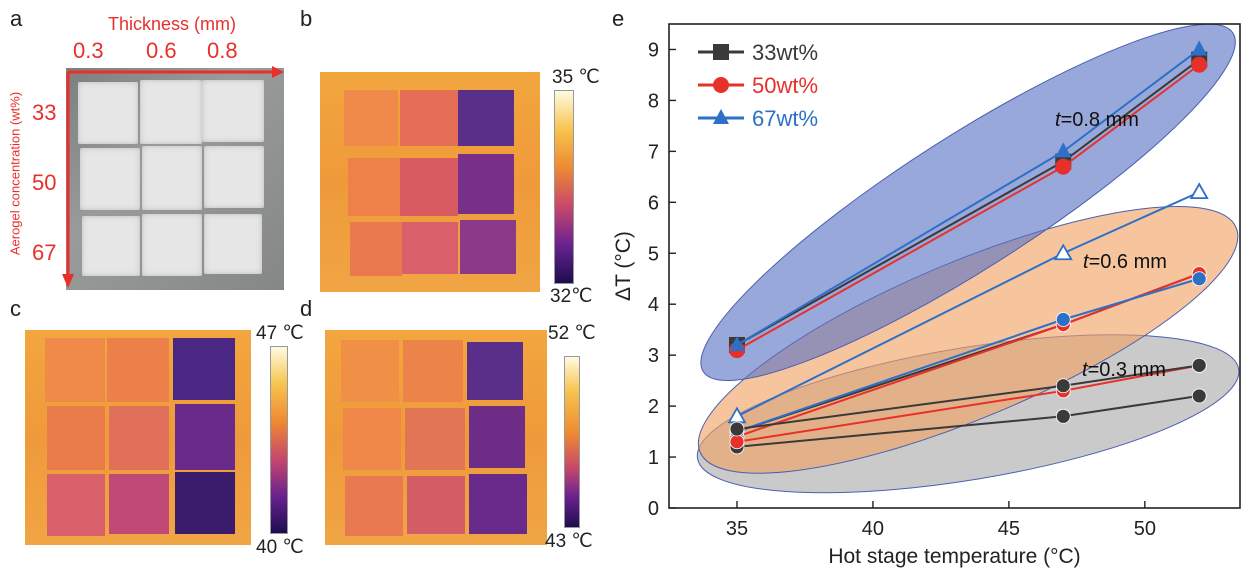 This screenshot has height=570, width=1244. I want to click on thickness-value-2: 0.8, so click(222, 50).